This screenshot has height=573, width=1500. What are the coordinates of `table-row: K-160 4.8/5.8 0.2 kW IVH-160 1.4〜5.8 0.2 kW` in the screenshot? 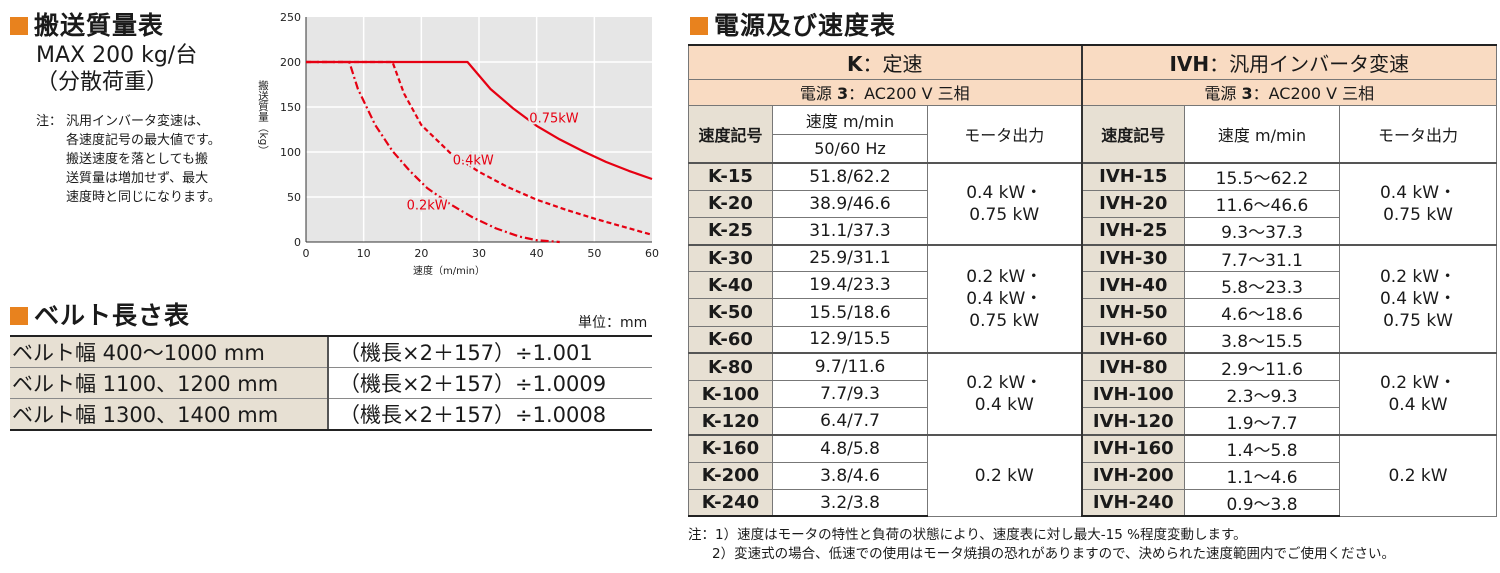 It's located at (1093, 475).